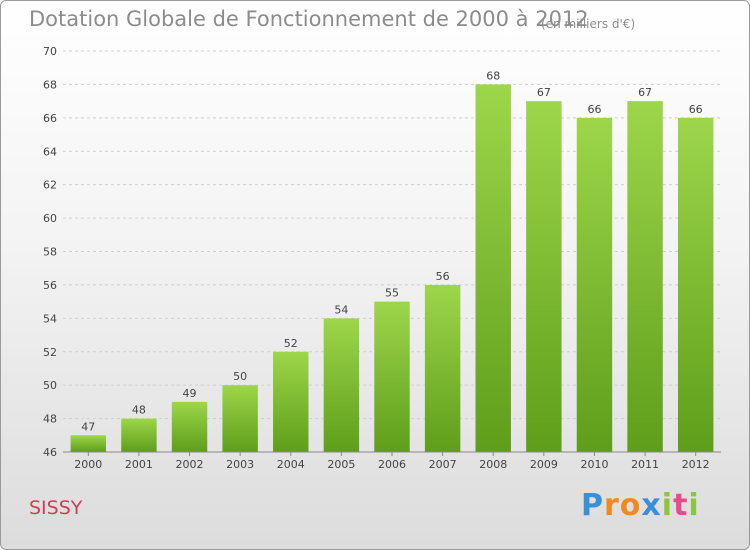 This screenshot has height=550, width=750. I want to click on chart-subtitle: (en milliers d'€), so click(588, 24).